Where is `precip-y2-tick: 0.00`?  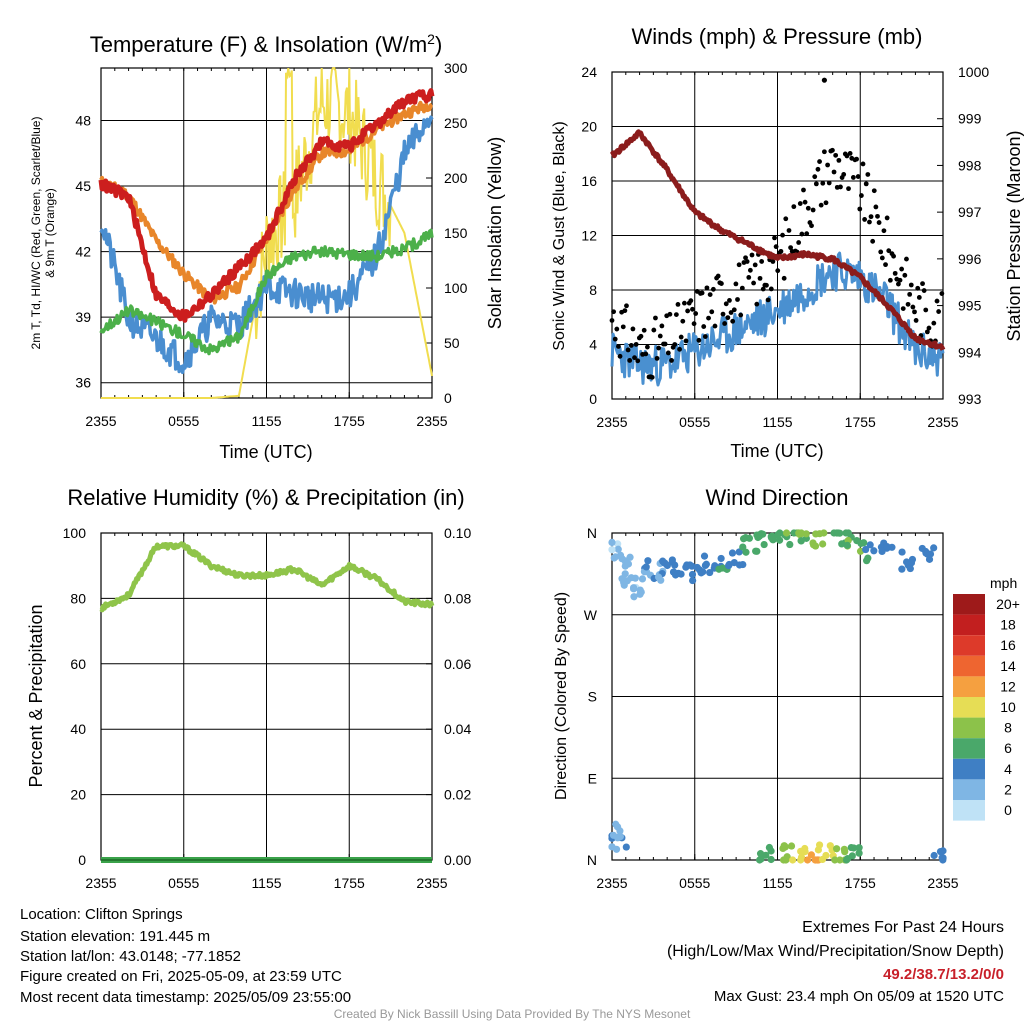
precip-y2-tick: 0.00 is located at coordinates (457, 860).